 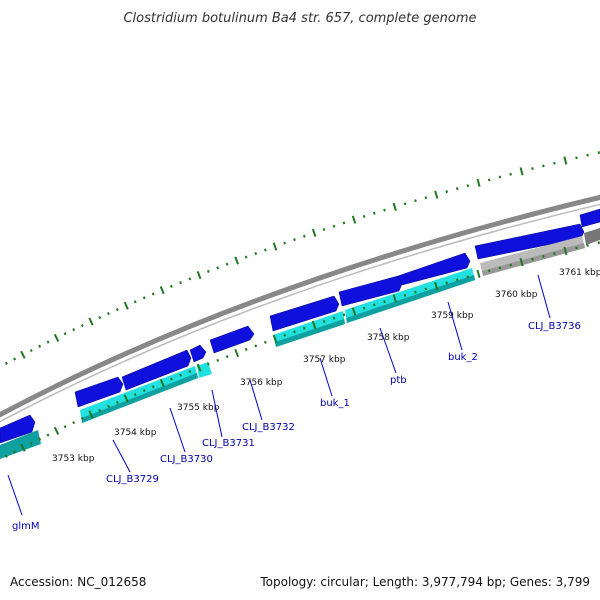 What do you see at coordinates (589, 218) in the screenshot?
I see `cds-next` at bounding box center [589, 218].